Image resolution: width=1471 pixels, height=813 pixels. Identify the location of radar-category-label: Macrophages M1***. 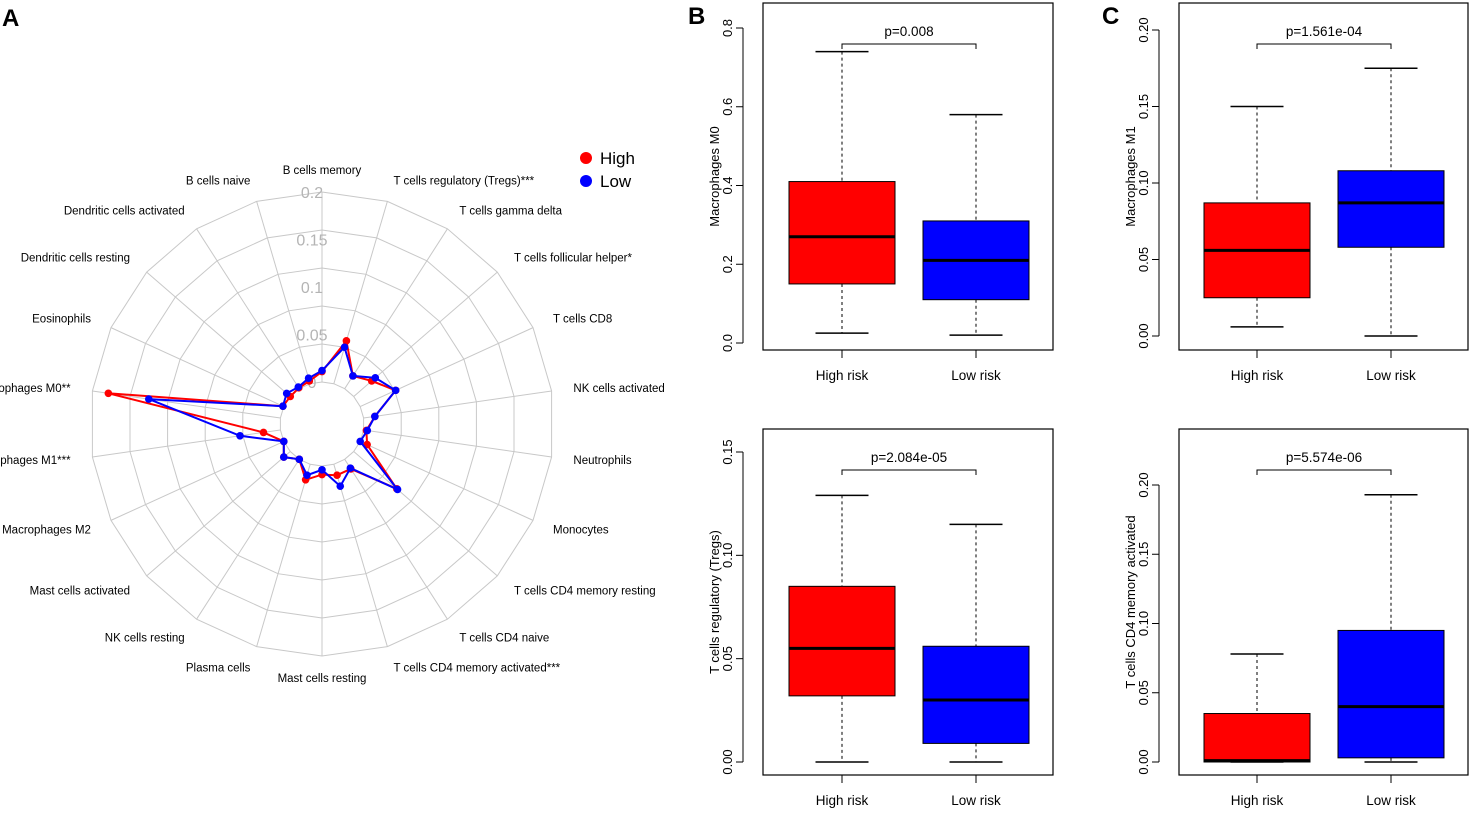
(35, 461).